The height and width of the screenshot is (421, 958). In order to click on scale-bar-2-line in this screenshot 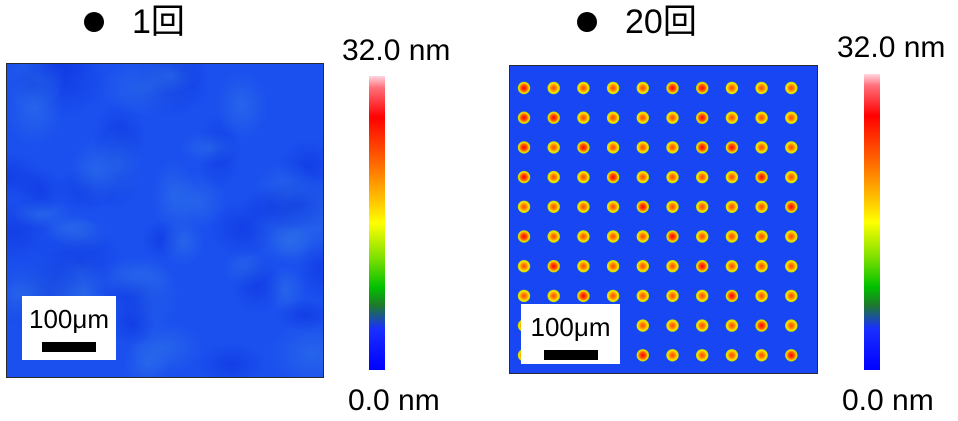, I will do `click(570, 355)`.